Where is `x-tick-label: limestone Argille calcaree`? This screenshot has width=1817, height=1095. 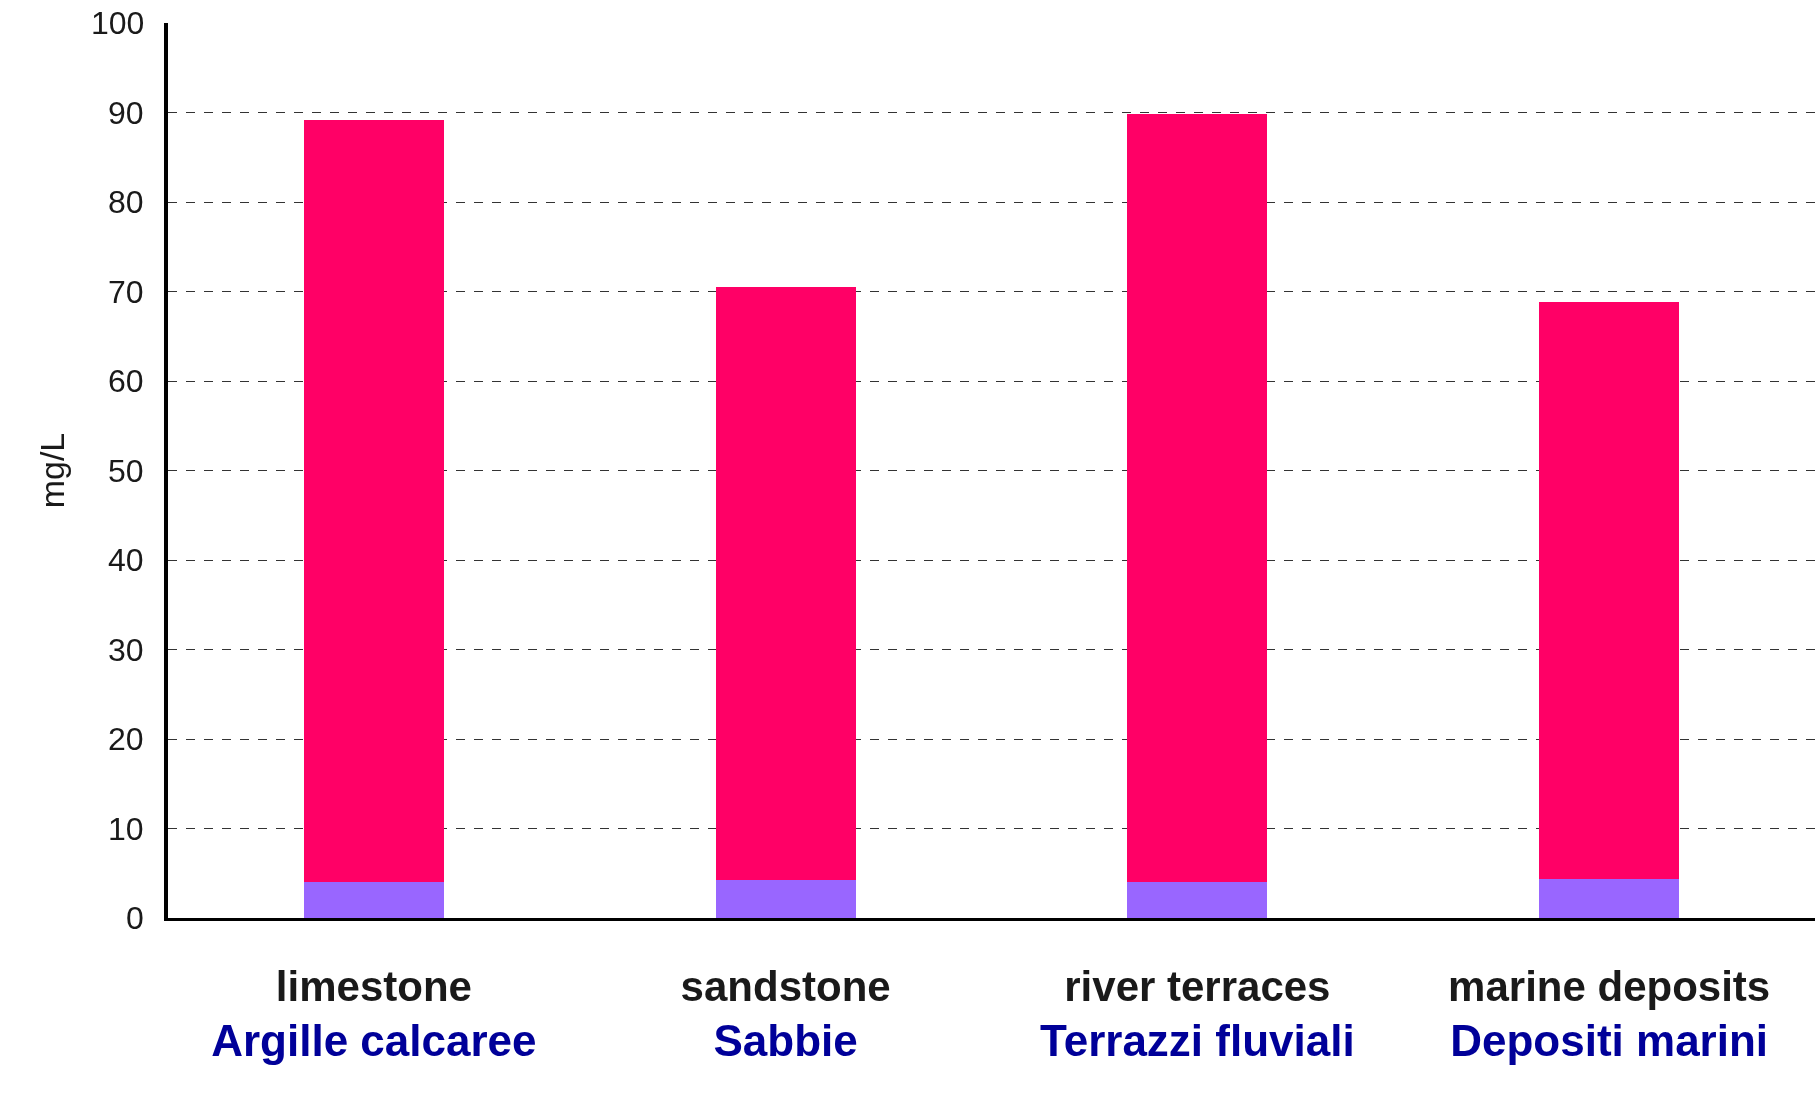
x-tick-label: limestone Argille calcaree is located at coordinates (374, 1014).